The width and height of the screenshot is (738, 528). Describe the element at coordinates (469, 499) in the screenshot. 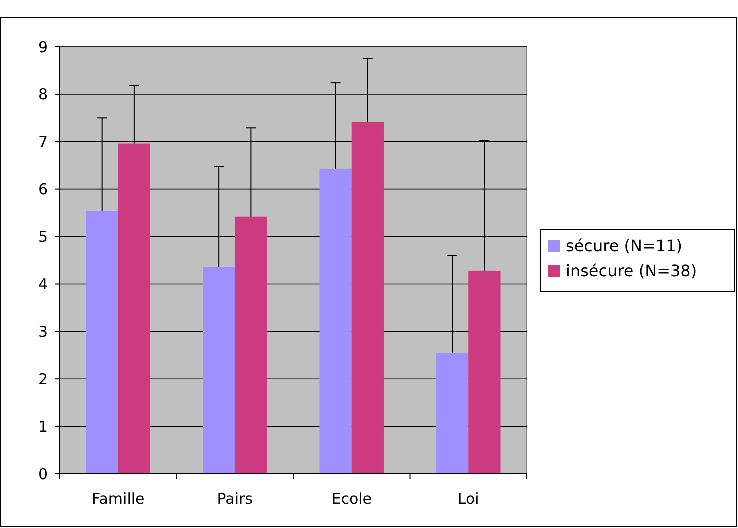

I see `x-tick-label: Loi` at that location.